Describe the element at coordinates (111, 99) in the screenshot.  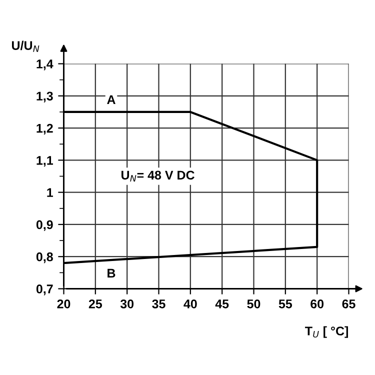
I see `annotation: A` at that location.